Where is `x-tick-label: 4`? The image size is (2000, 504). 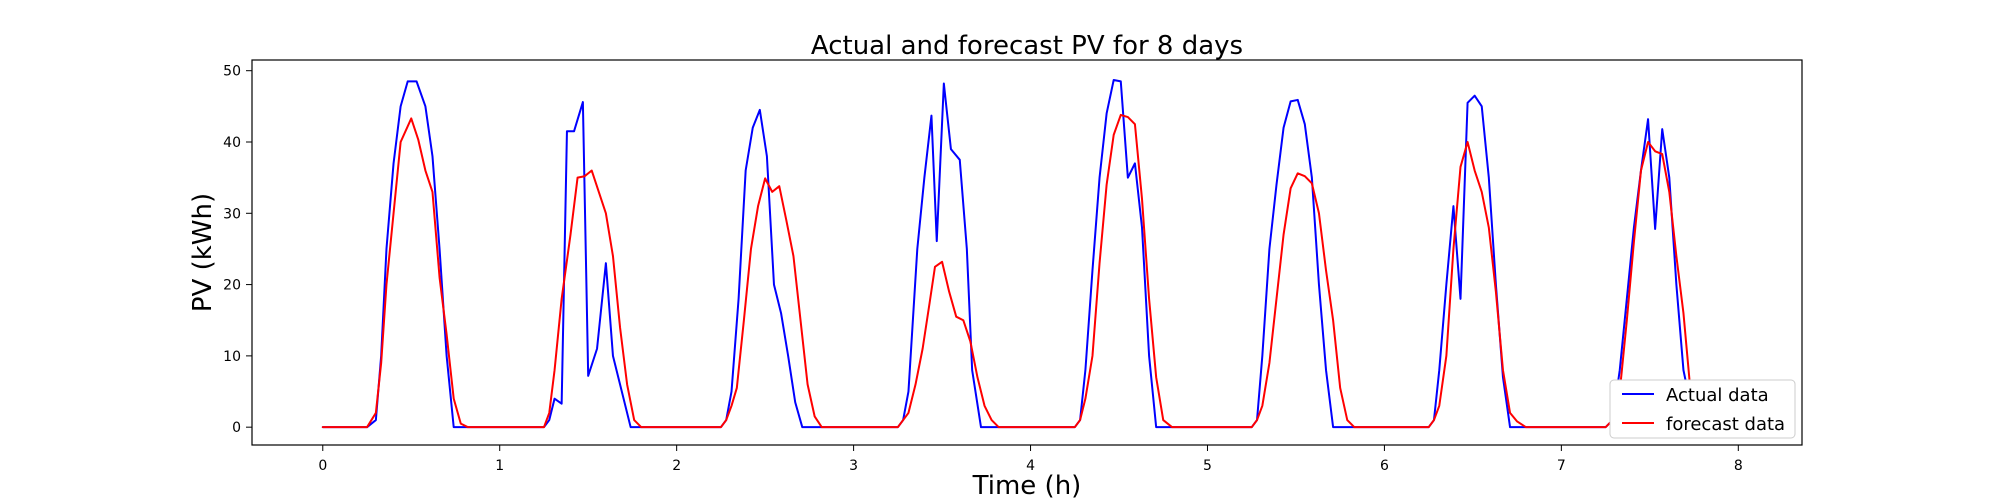 x-tick-label: 4 is located at coordinates (1030, 466).